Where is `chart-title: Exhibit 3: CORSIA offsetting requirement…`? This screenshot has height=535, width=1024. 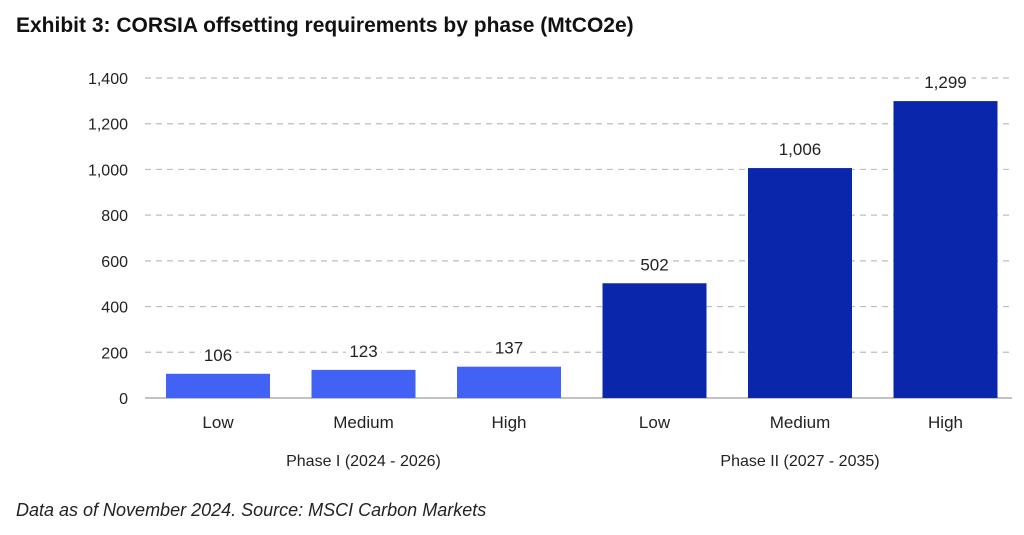 chart-title: Exhibit 3: CORSIA offsetting requirement… is located at coordinates (325, 25).